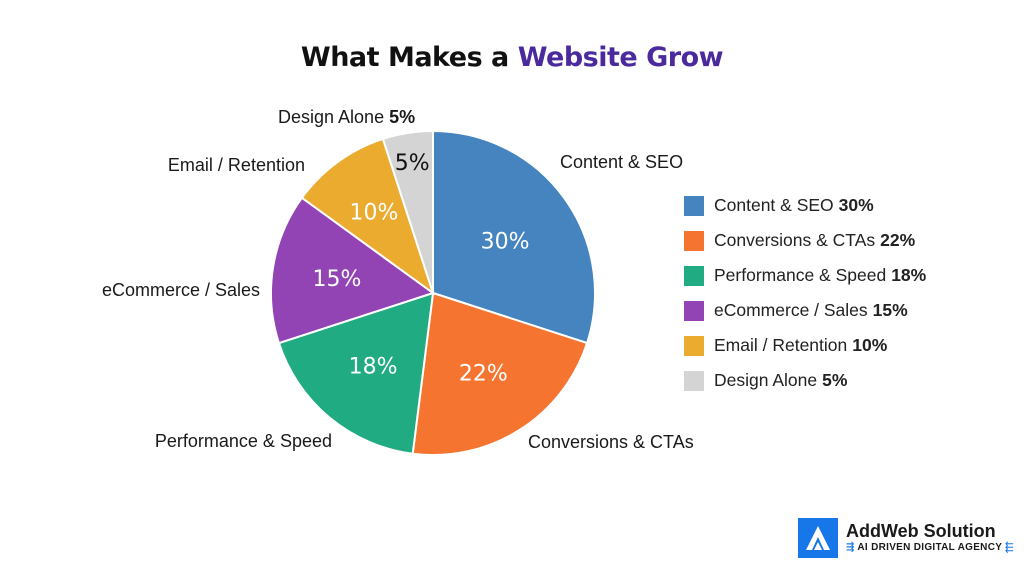  I want to click on legend-item: Performance & Speed 18%, so click(805, 275).